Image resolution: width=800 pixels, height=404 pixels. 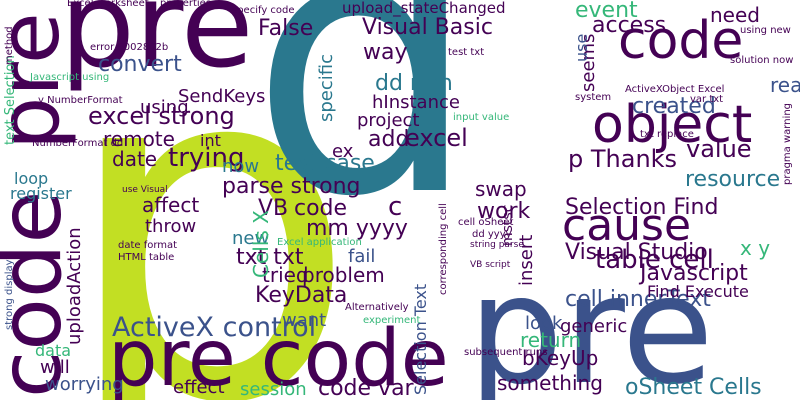 I want to click on word: worrying, so click(x=84, y=384).